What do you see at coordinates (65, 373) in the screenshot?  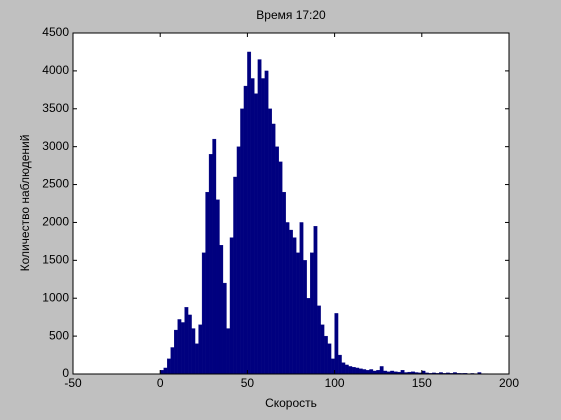 I see `y-tick-label: 0` at bounding box center [65, 373].